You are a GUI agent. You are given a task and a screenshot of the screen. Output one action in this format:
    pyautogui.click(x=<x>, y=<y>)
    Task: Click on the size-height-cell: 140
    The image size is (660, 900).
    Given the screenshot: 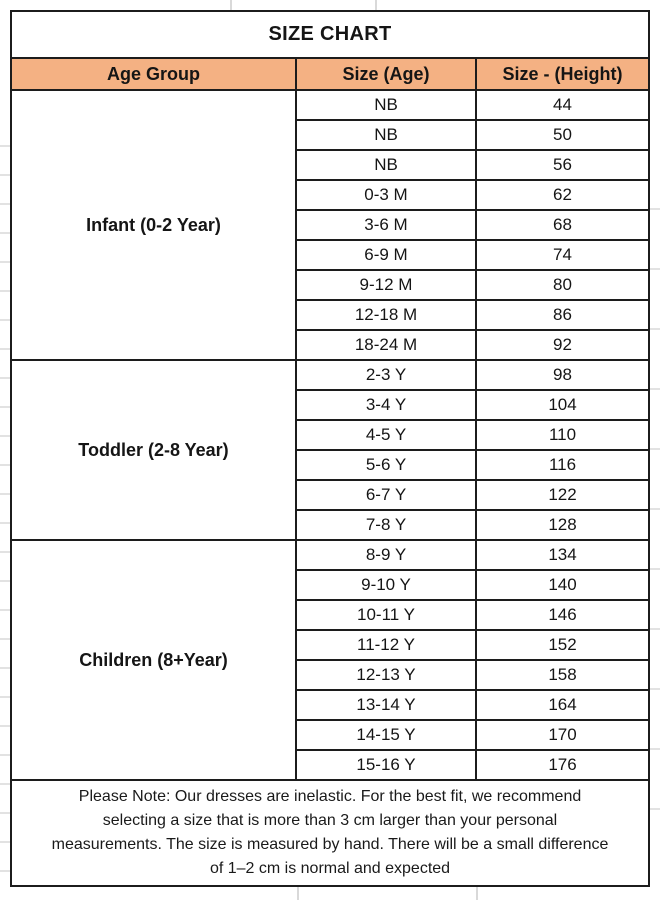 What is the action you would take?
    pyautogui.click(x=562, y=585)
    